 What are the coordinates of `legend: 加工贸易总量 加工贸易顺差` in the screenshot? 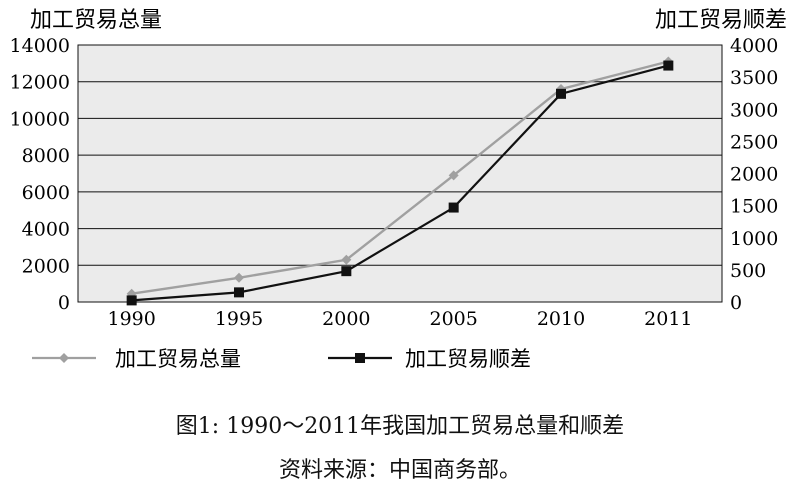 It's located at (281, 359).